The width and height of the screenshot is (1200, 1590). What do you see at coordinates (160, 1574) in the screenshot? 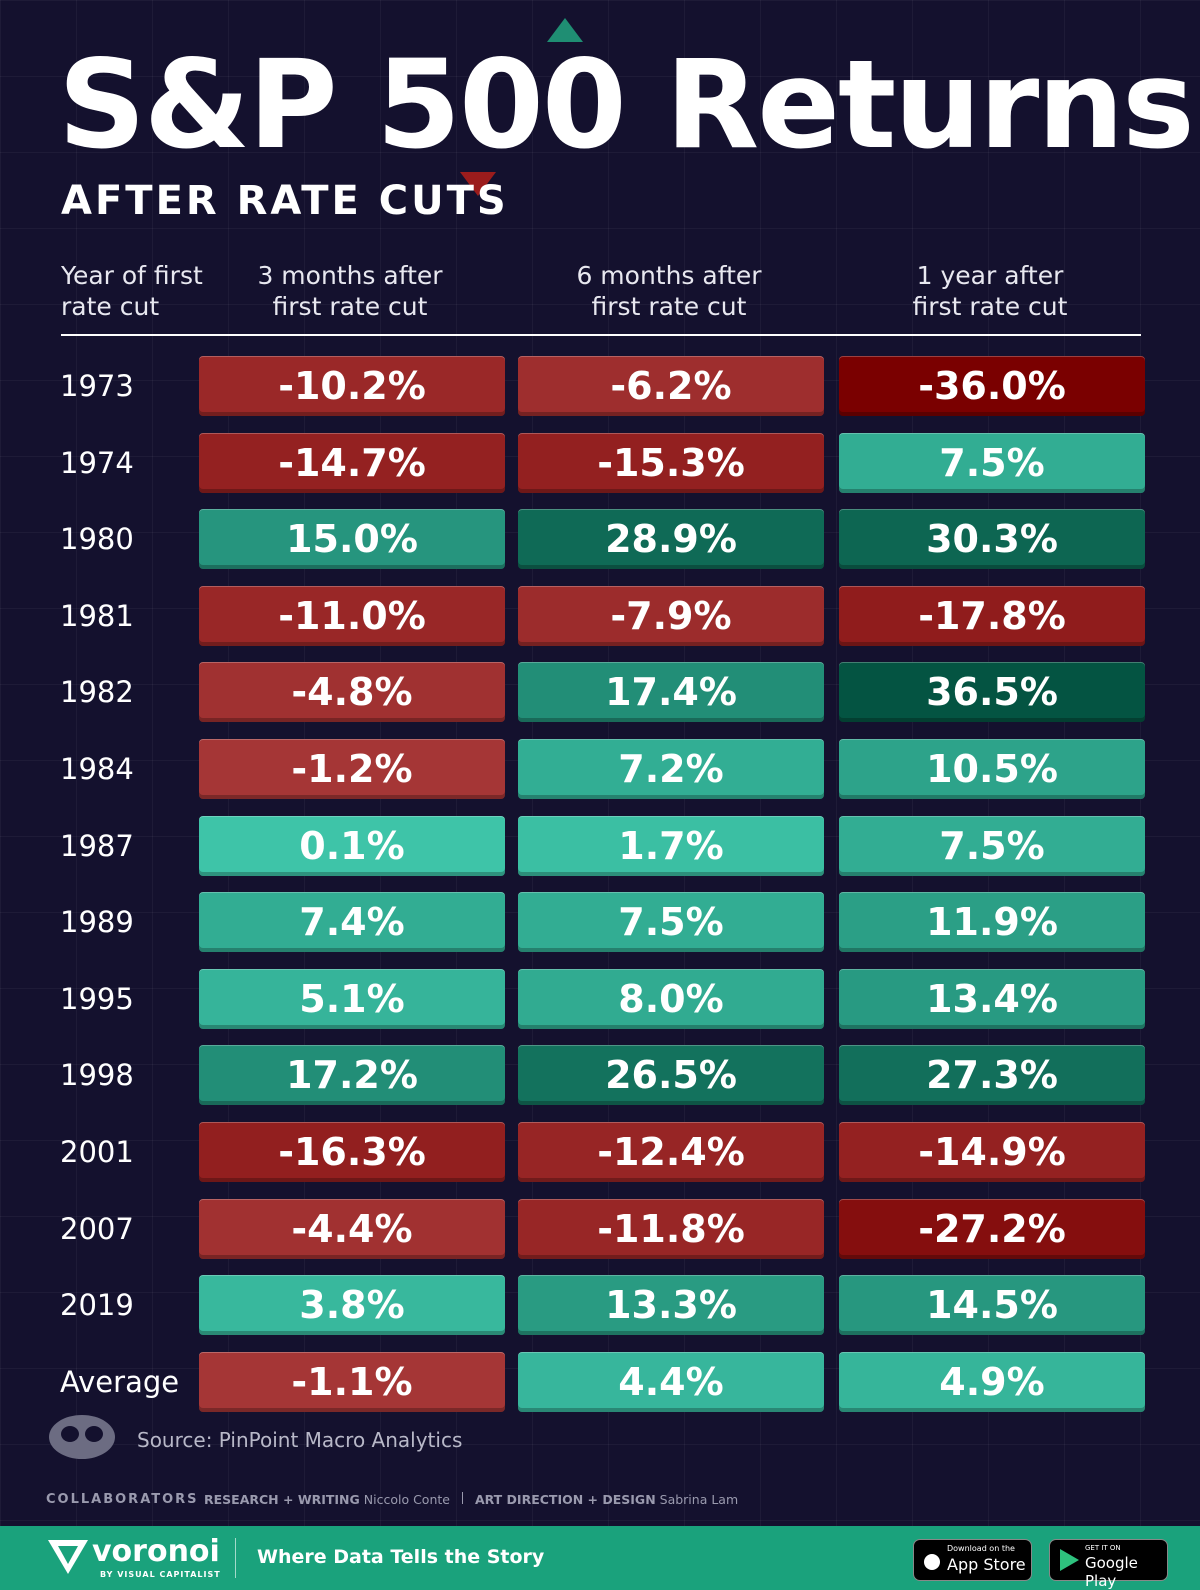
I see `brand-sub: BY VISUAL CAPITALIST` at bounding box center [160, 1574].